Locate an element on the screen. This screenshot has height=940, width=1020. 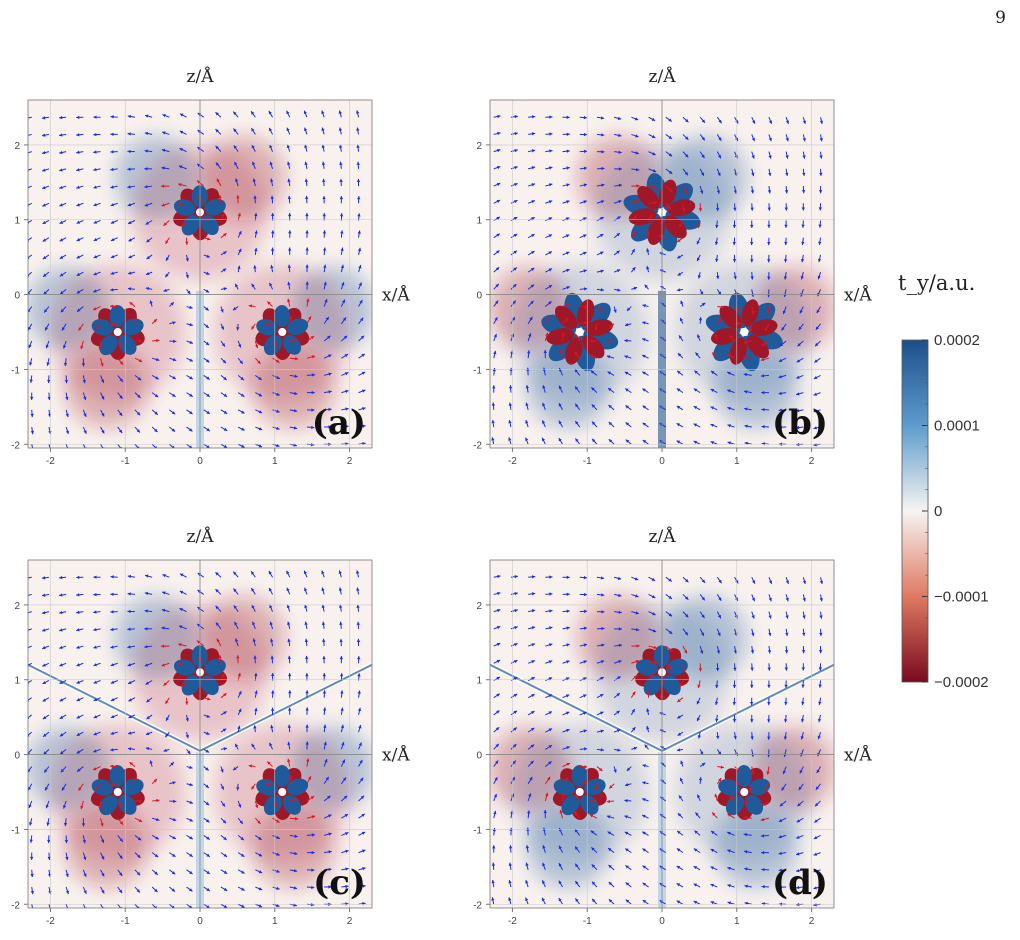
colorbar-tick-label: 0.0002 is located at coordinates (957, 340).